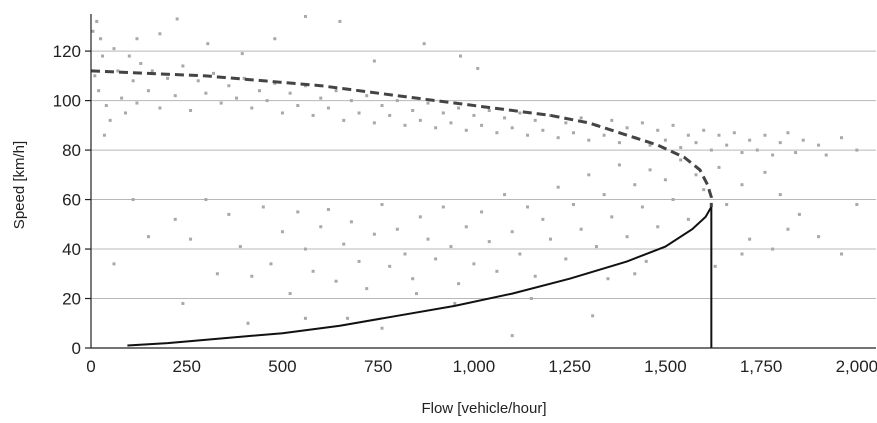  What do you see at coordinates (569, 366) in the screenshot?
I see `x-tick-label: 1,250` at bounding box center [569, 366].